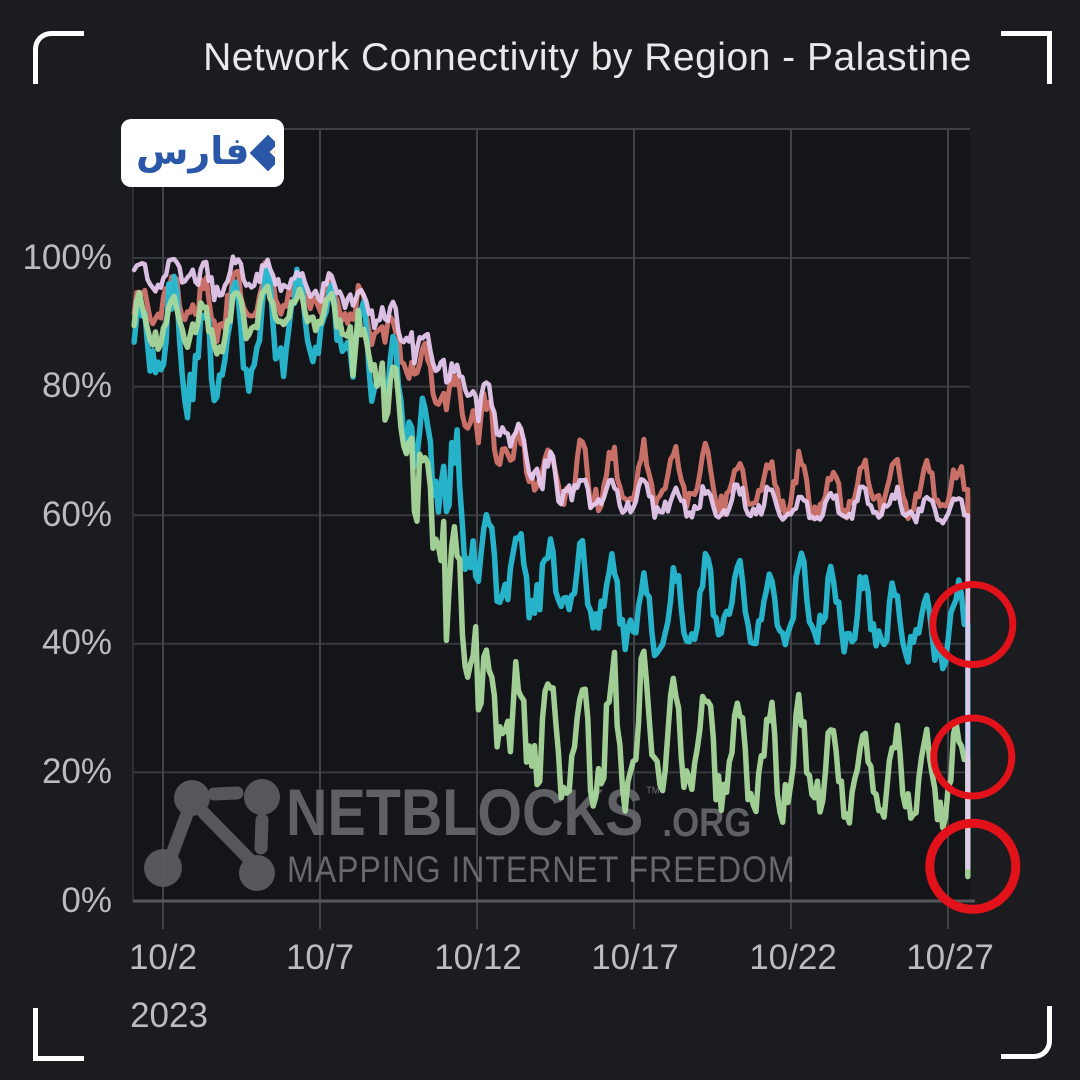 The height and width of the screenshot is (1080, 1080). Describe the element at coordinates (86, 900) in the screenshot. I see `y-tick-0: 0%` at that location.